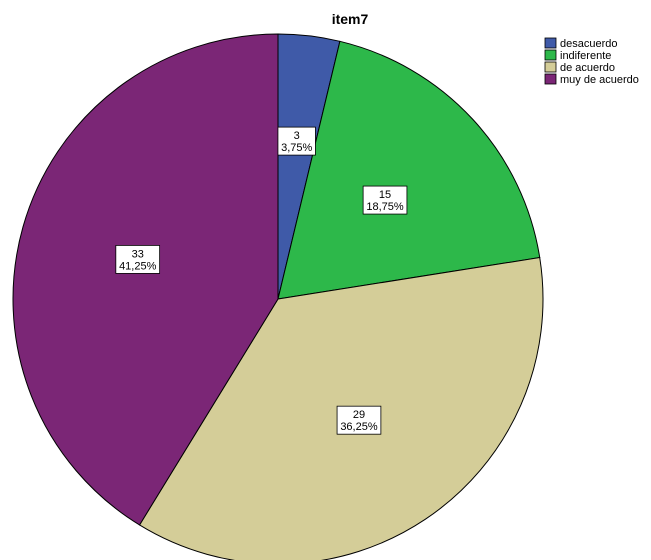  I want to click on legend-entry-indiferente: indiferente, so click(577, 55).